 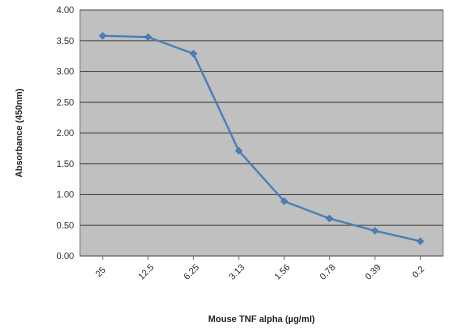 What do you see at coordinates (281, 271) in the screenshot?
I see `x-tick-label: 1.56` at bounding box center [281, 271].